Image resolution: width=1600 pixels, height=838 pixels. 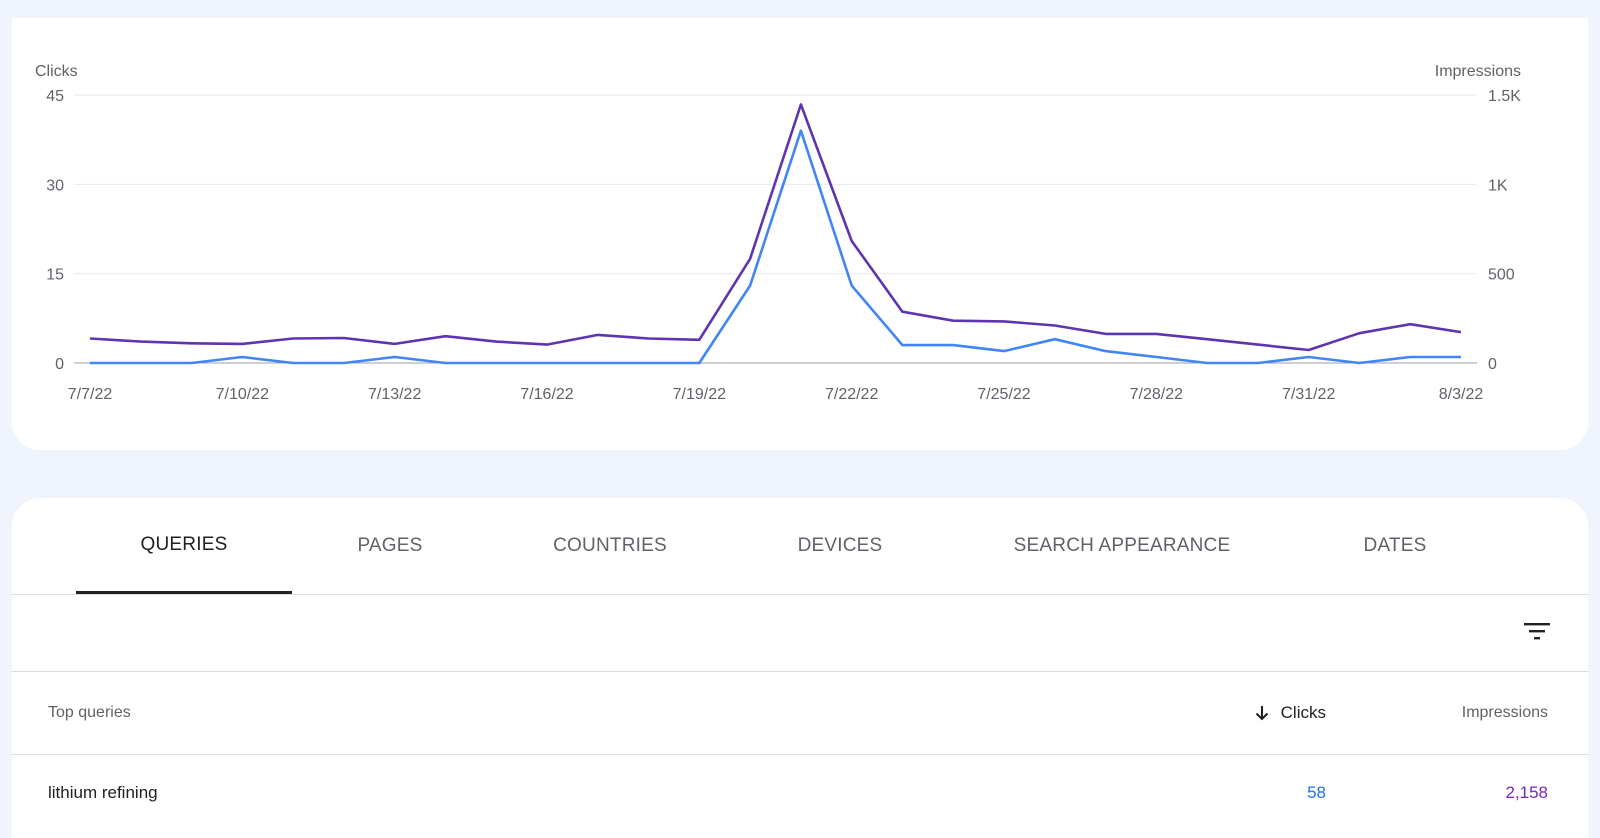 What do you see at coordinates (1303, 712) in the screenshot?
I see `column-header-clicks-label: Clicks` at bounding box center [1303, 712].